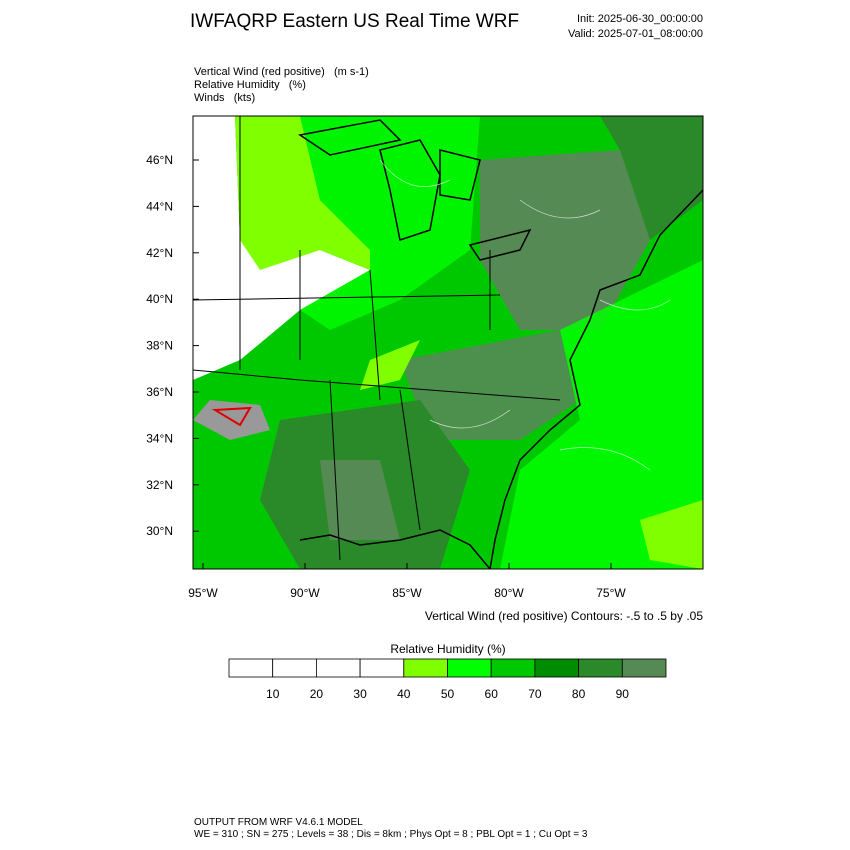 The height and width of the screenshot is (850, 850). Describe the element at coordinates (159, 392) in the screenshot. I see `lat-label: 36°N` at that location.